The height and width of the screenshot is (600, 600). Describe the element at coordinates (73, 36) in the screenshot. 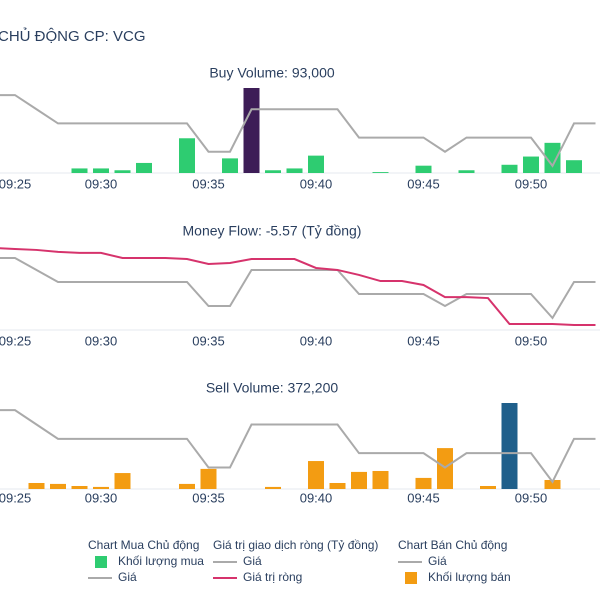

I see `page-title: CHỦ ĐỘNG CP: VCG` at that location.